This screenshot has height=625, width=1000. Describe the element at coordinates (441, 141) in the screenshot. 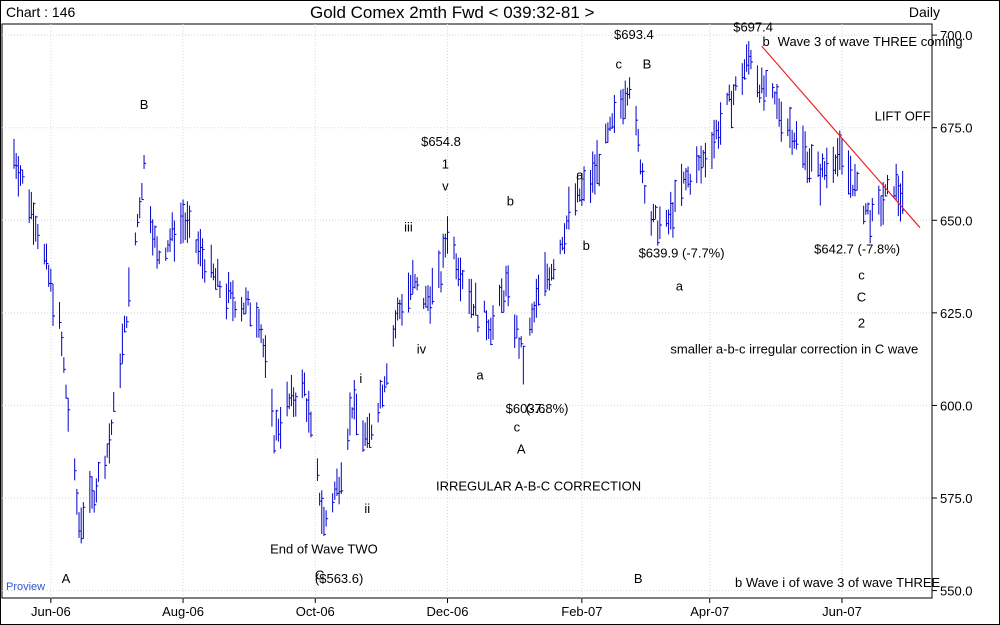

I see `wave-annotation: $654.8` at that location.